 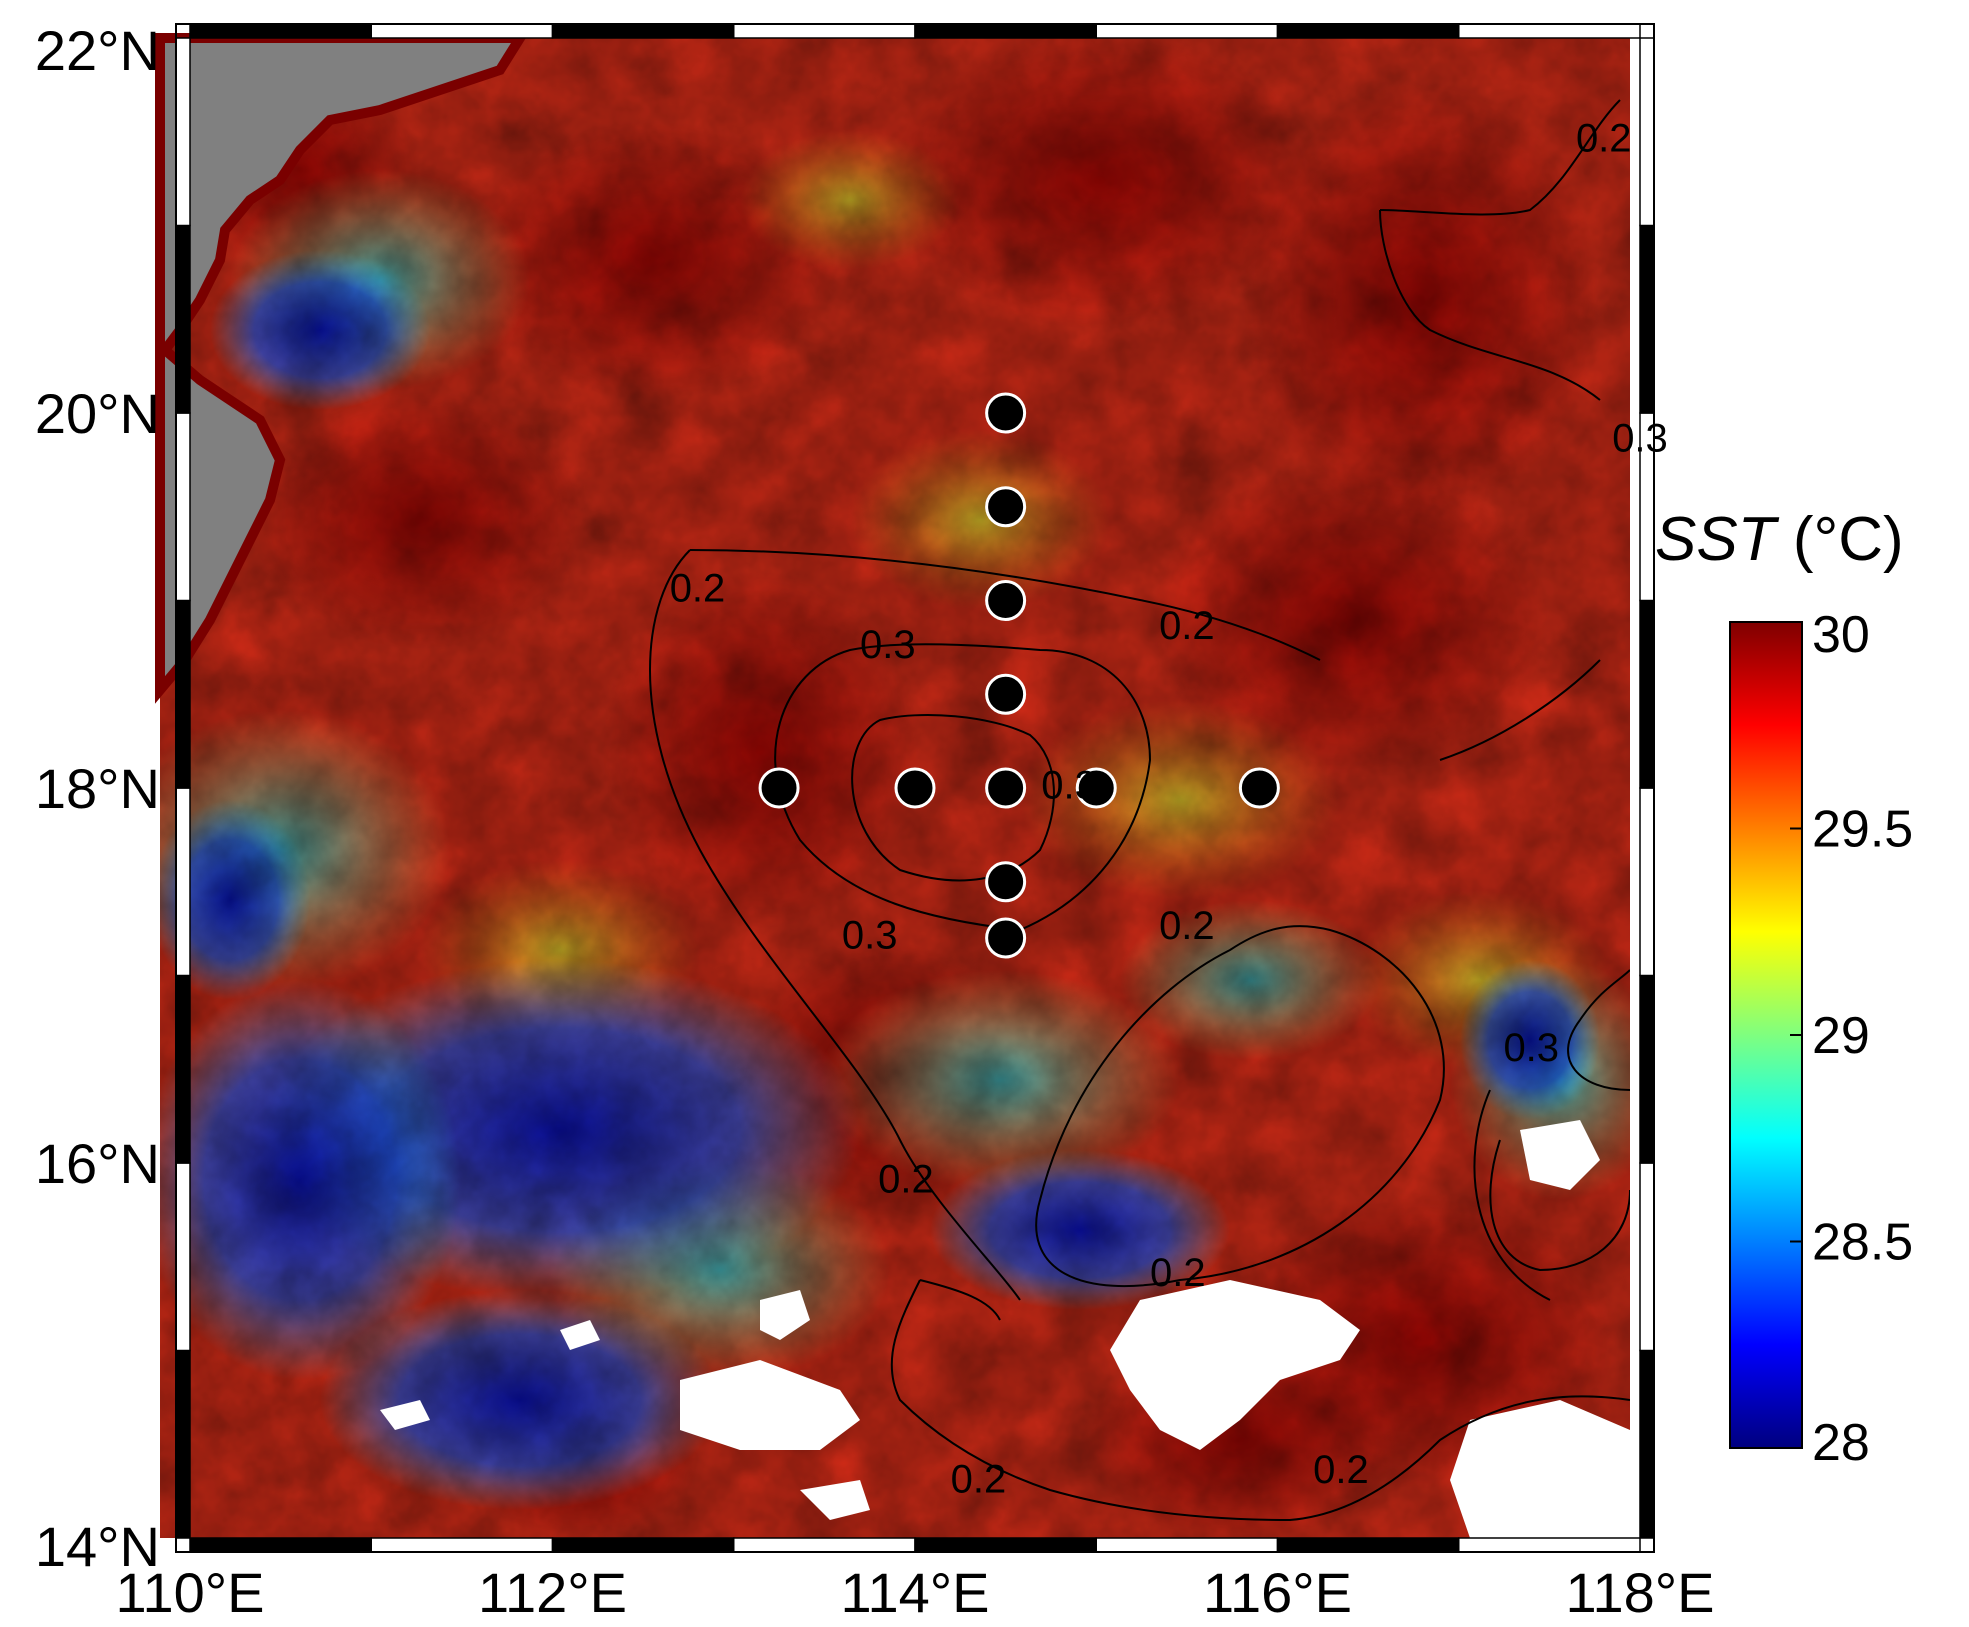 I want to click on latitude-tick-labels: 14°N 16°N 18°N 20°N 22°N, so click(x=97, y=798).